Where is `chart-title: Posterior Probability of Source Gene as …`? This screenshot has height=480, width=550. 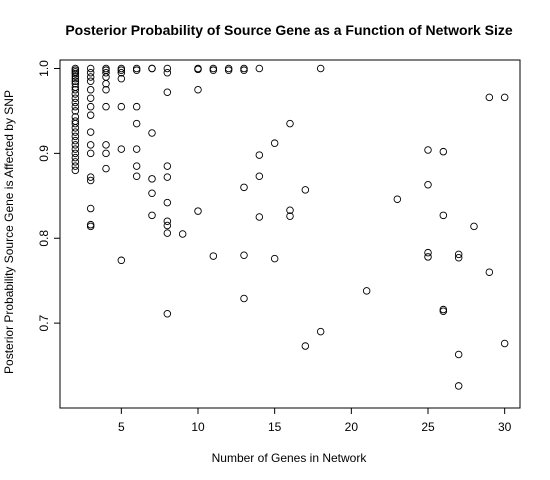 chart-title: Posterior Probability of Source Gene as … is located at coordinates (289, 30).